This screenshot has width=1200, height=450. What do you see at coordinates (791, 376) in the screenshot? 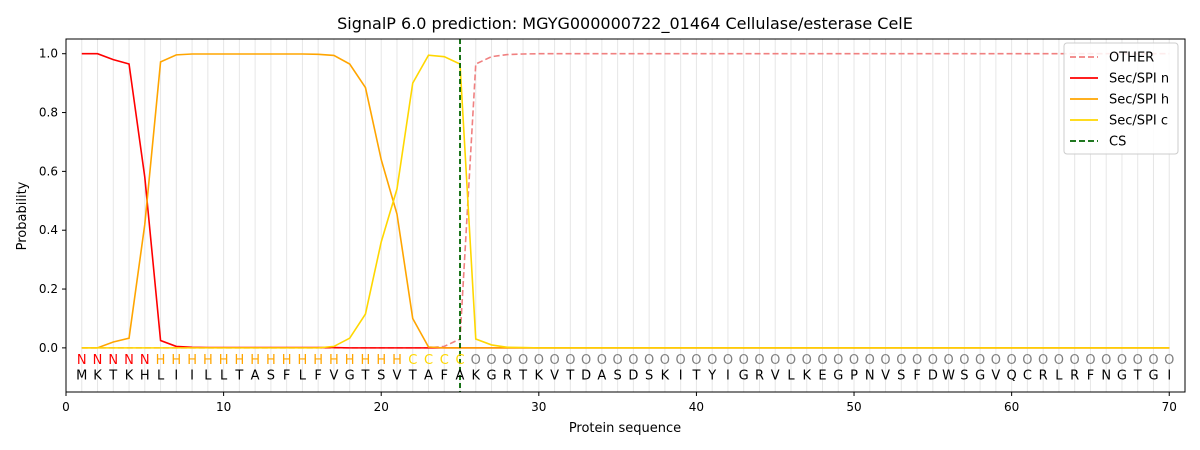
I see `residue-letter-46: L` at bounding box center [791, 376].